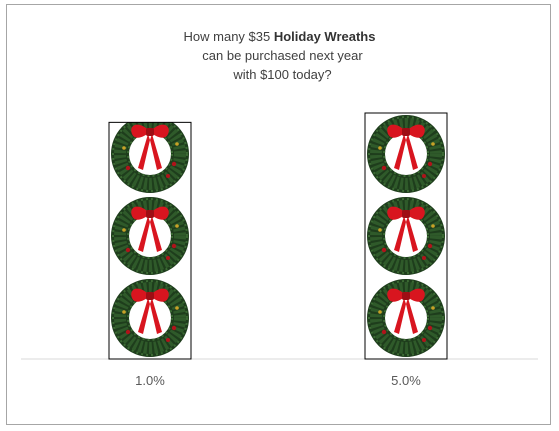 The width and height of the screenshot is (559, 431). I want to click on chart-title-emphasis: Holiday Wreaths, so click(324, 36).